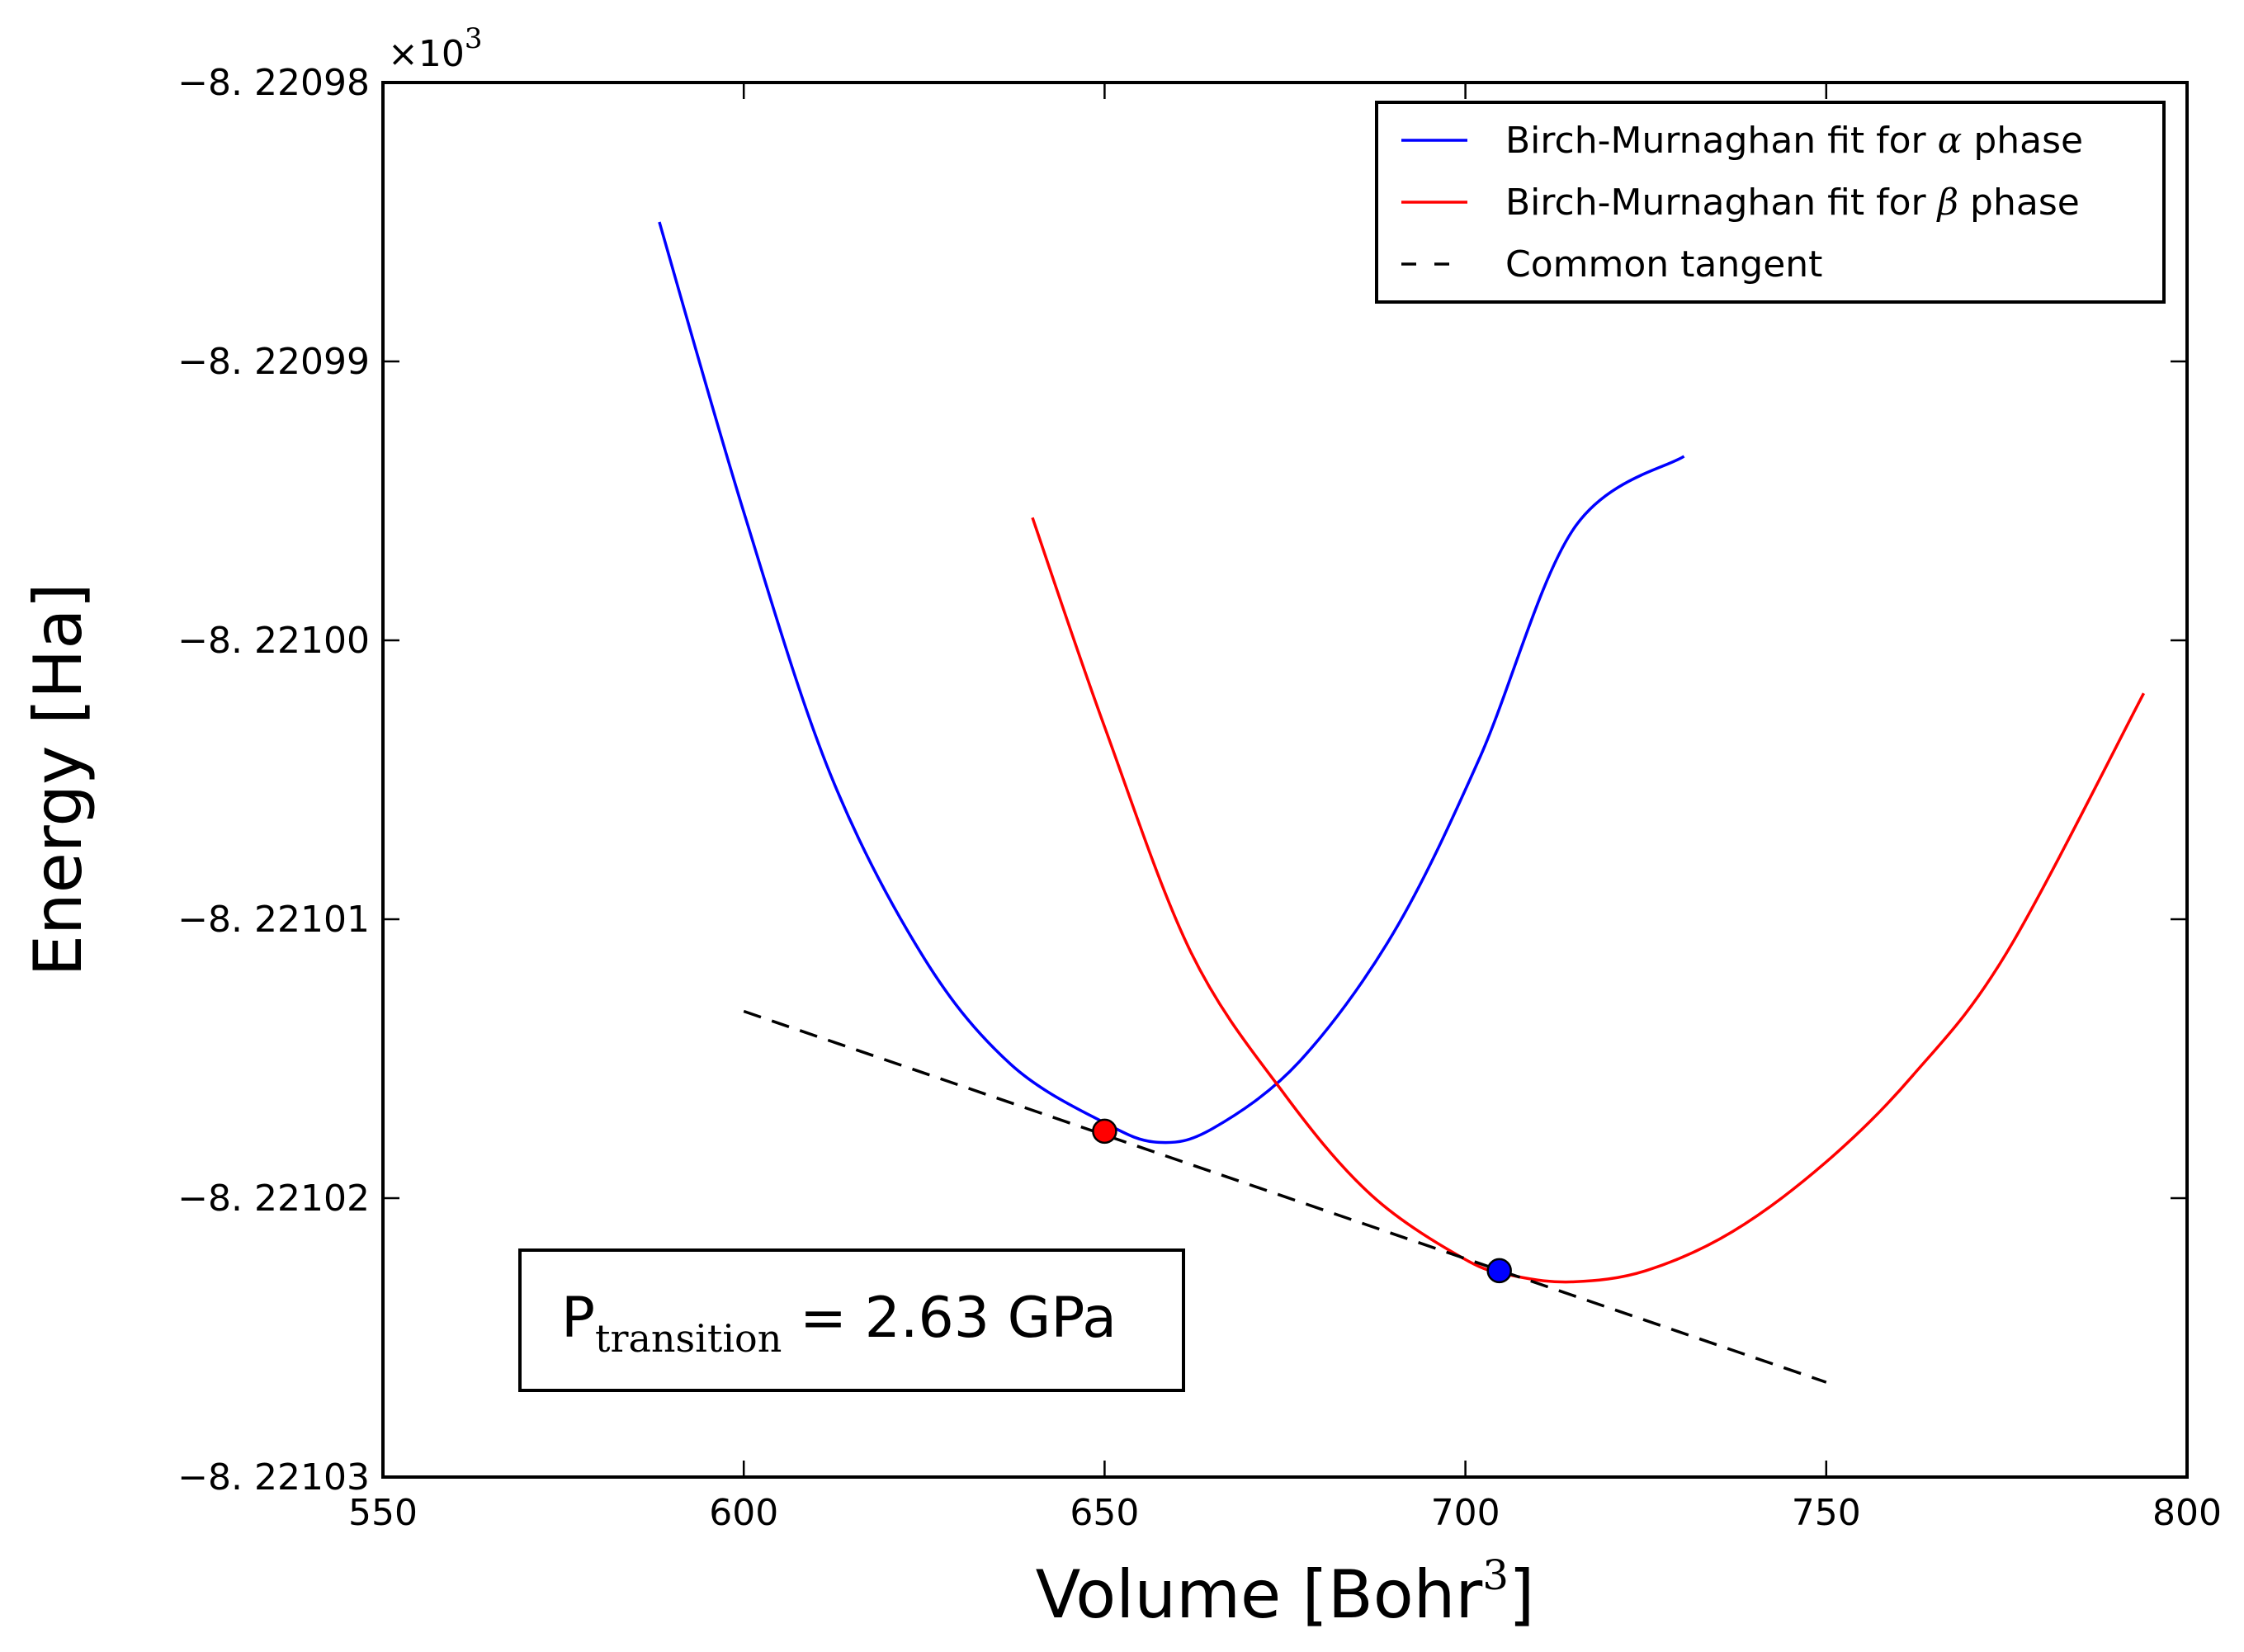  What do you see at coordinates (2187, 1513) in the screenshot?
I see `x-tick-label: 800` at bounding box center [2187, 1513].